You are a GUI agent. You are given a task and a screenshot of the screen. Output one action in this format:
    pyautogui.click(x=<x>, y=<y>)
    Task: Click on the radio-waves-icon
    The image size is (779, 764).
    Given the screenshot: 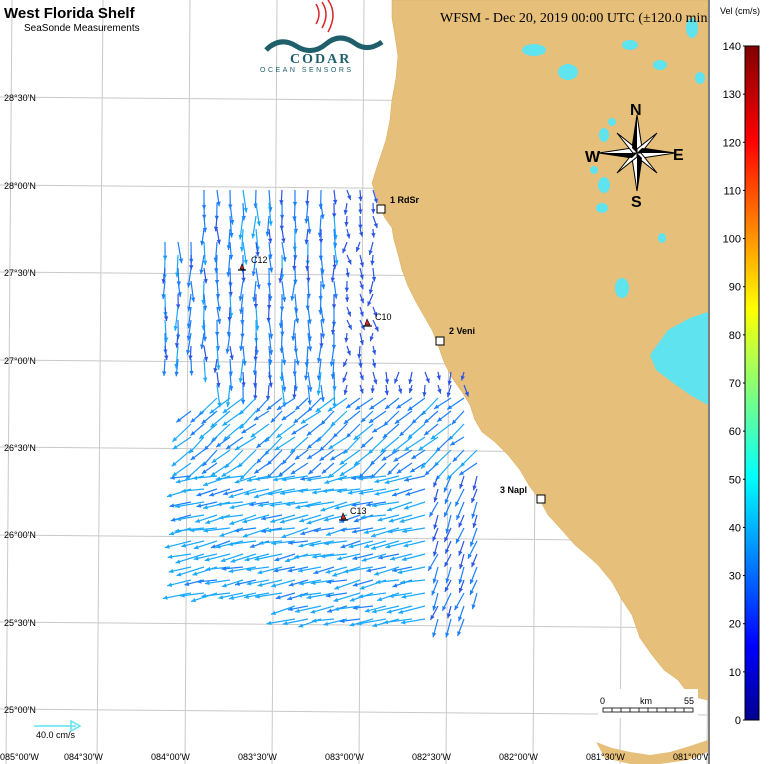 What is the action you would take?
    pyautogui.click(x=324, y=16)
    